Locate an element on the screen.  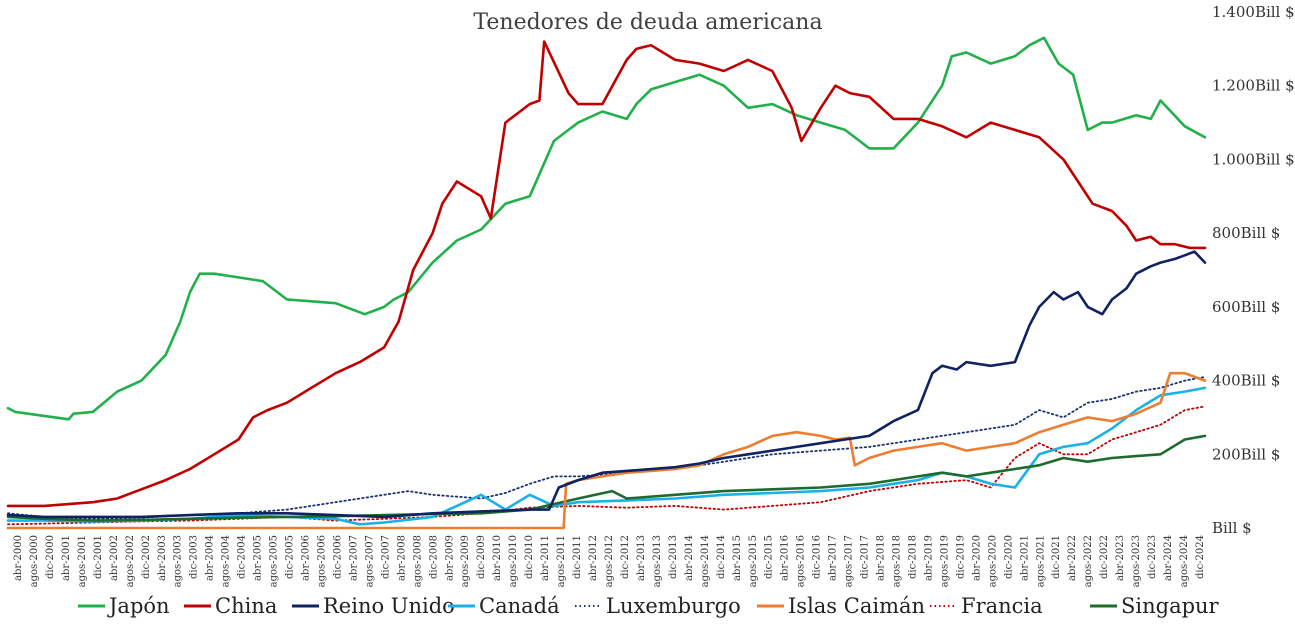
x-tick-label: agos-2005 is located at coordinates (274, 561).